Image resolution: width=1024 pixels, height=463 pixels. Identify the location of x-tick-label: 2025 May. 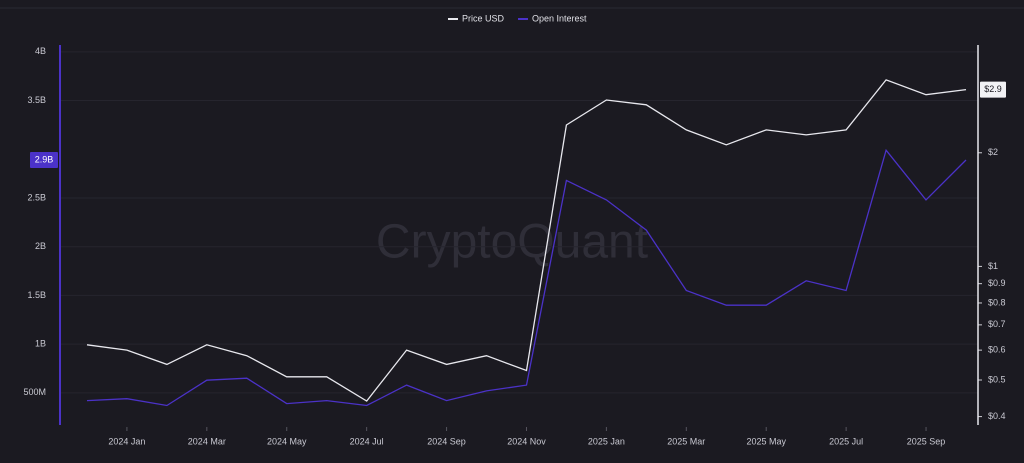
(766, 441).